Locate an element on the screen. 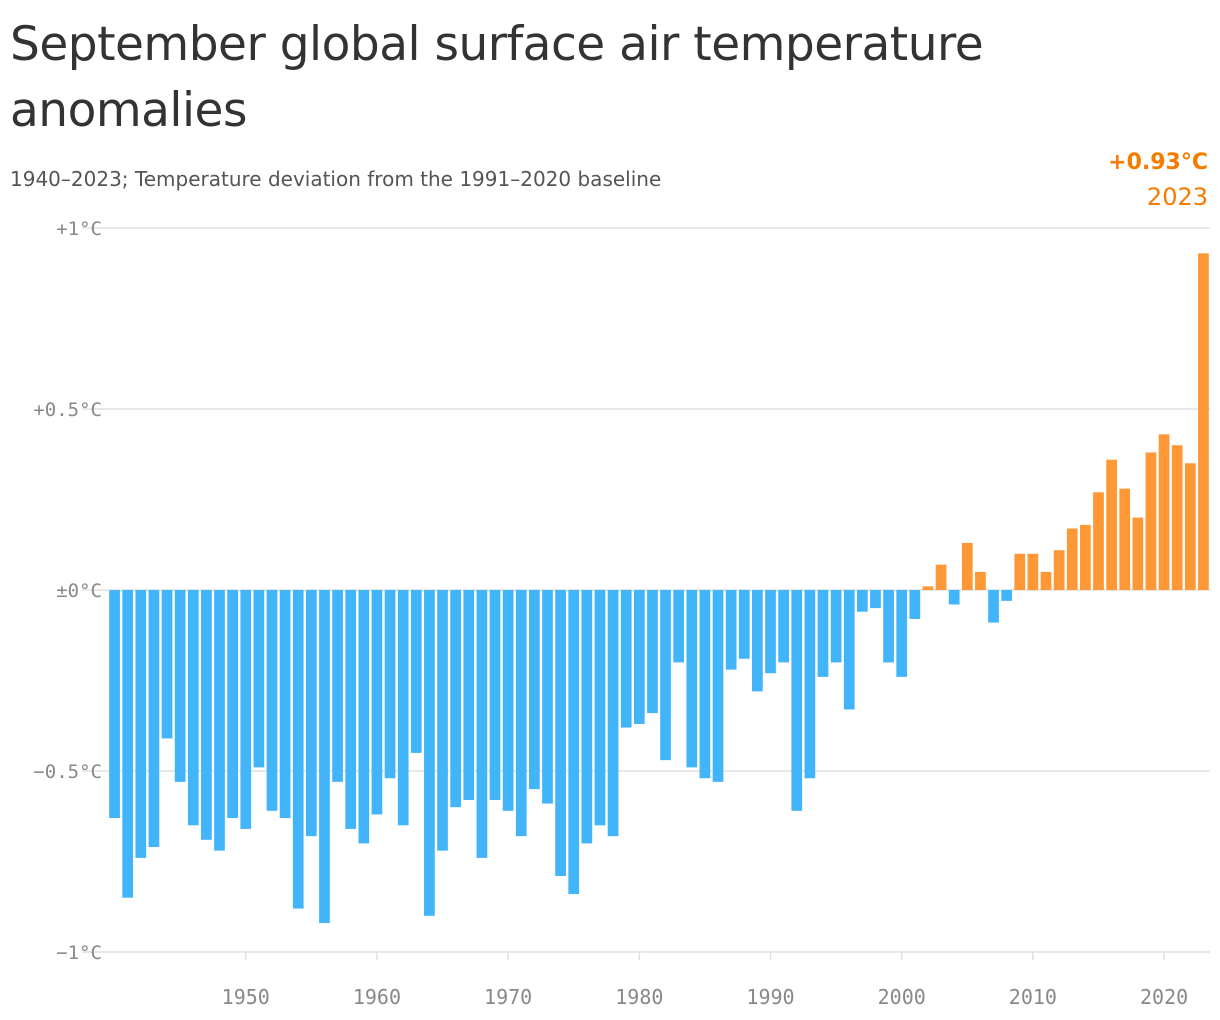 Image resolution: width=1220 pixels, height=1020 pixels. bar-1993 is located at coordinates (810, 684).